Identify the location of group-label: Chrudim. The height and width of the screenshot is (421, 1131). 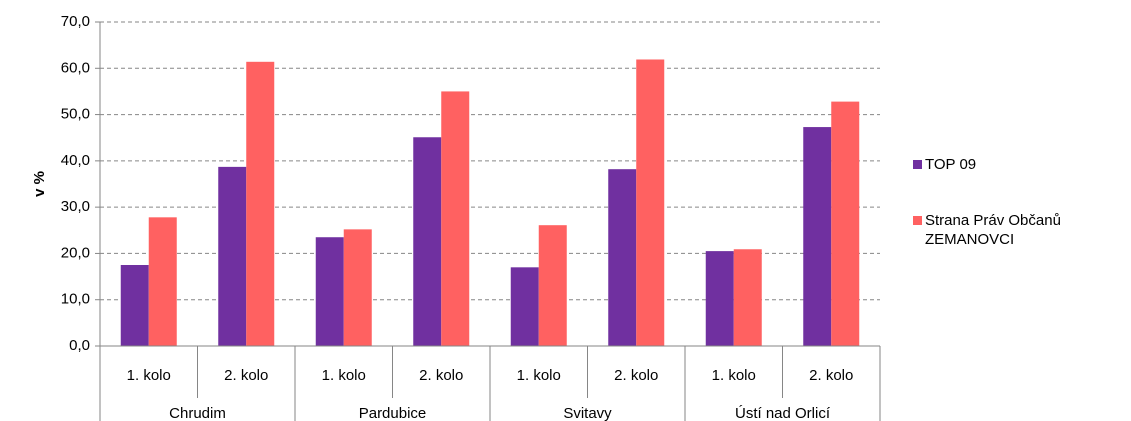
(197, 413).